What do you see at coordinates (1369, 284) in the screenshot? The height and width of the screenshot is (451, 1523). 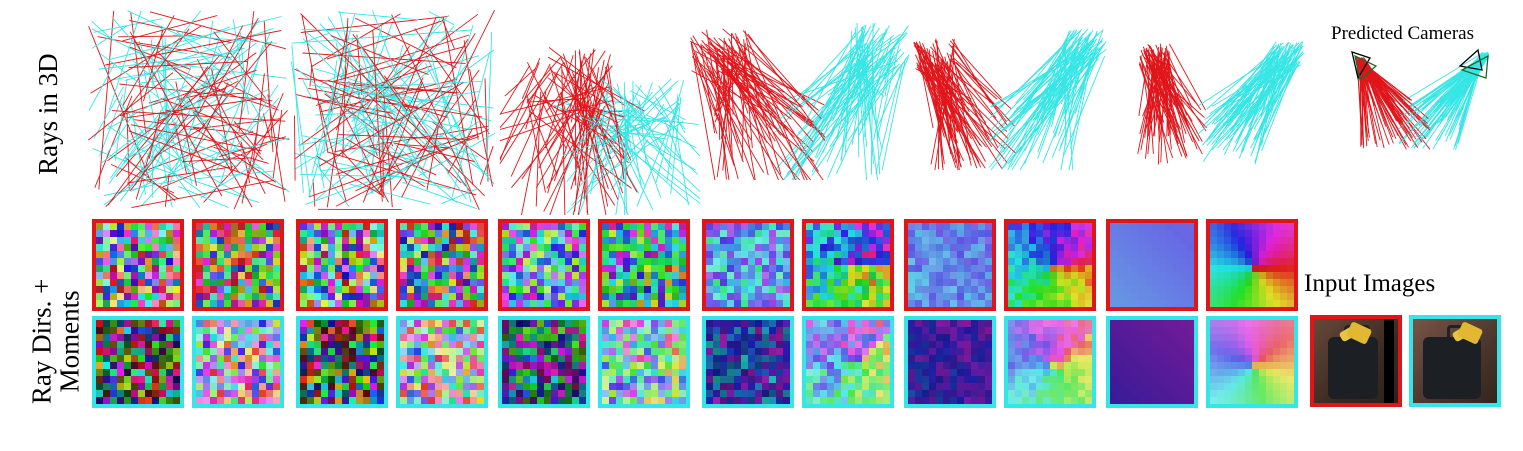 I see `input-images-label: Input Images` at bounding box center [1369, 284].